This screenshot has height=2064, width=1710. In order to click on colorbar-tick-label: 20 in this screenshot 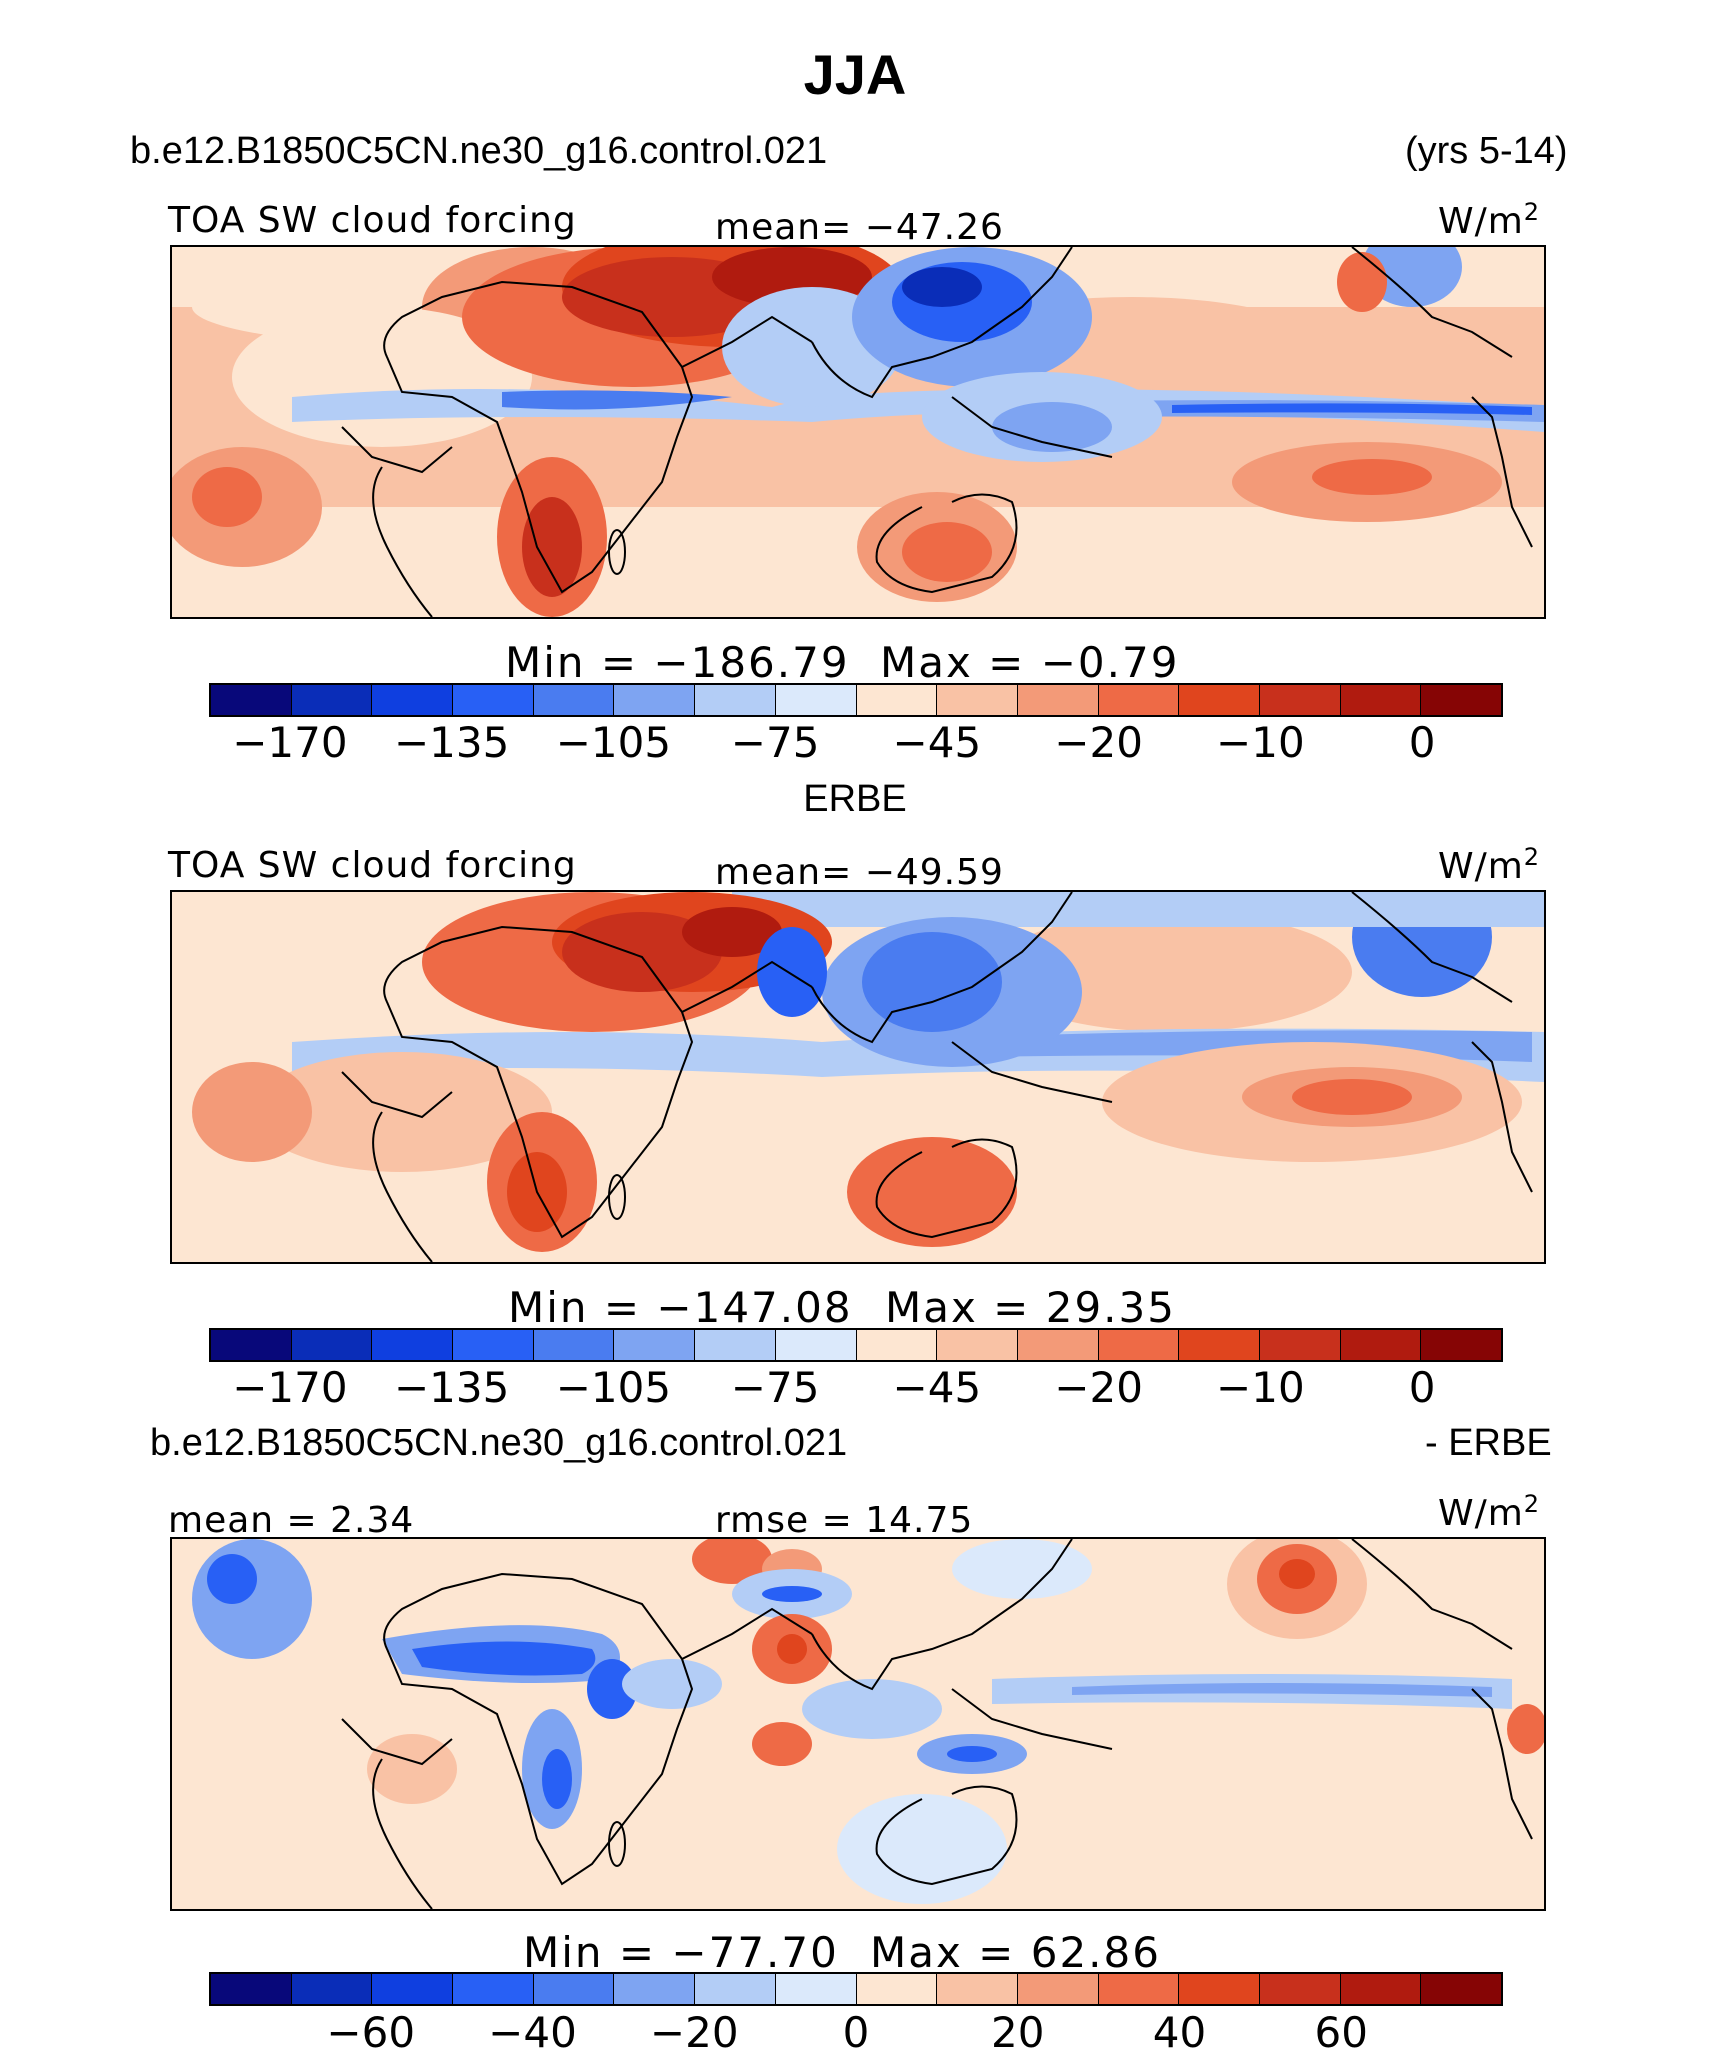, I will do `click(1018, 2032)`.